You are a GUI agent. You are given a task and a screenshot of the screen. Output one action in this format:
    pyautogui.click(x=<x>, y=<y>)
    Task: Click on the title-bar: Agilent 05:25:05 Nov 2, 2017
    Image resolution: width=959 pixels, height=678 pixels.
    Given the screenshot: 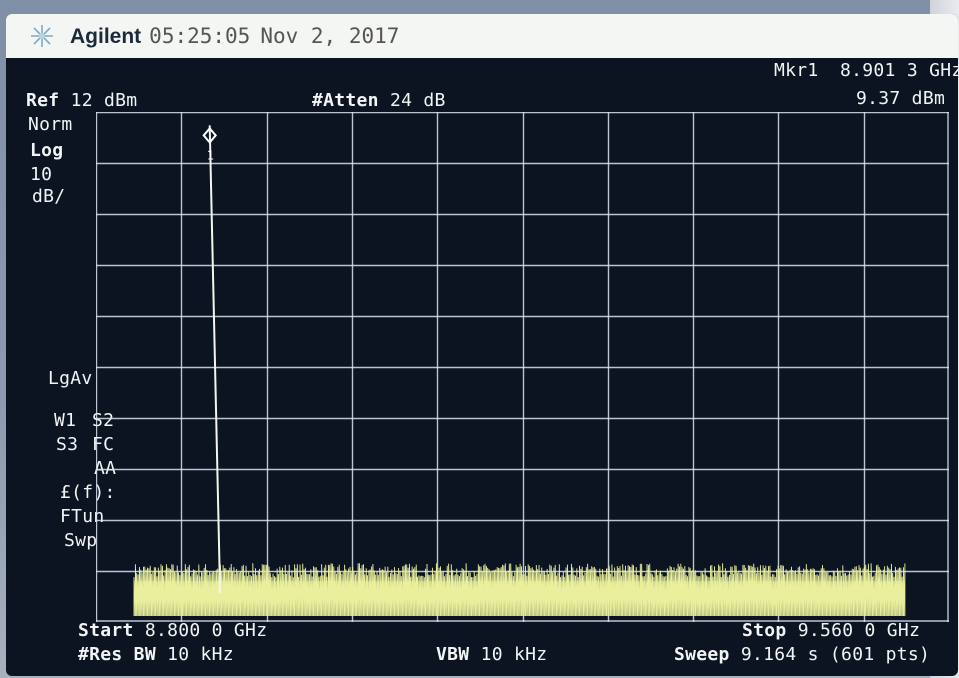 What is the action you would take?
    pyautogui.click(x=482, y=36)
    